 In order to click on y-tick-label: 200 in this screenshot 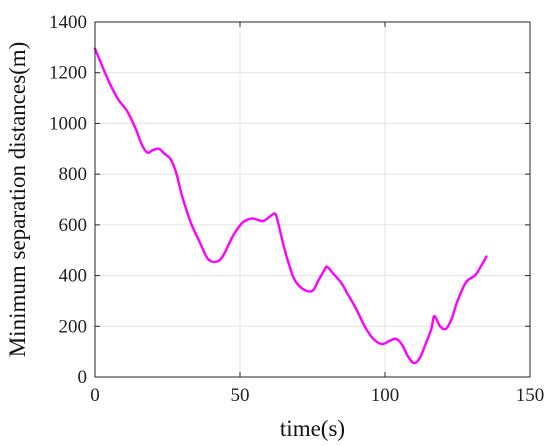, I will do `click(73, 326)`.